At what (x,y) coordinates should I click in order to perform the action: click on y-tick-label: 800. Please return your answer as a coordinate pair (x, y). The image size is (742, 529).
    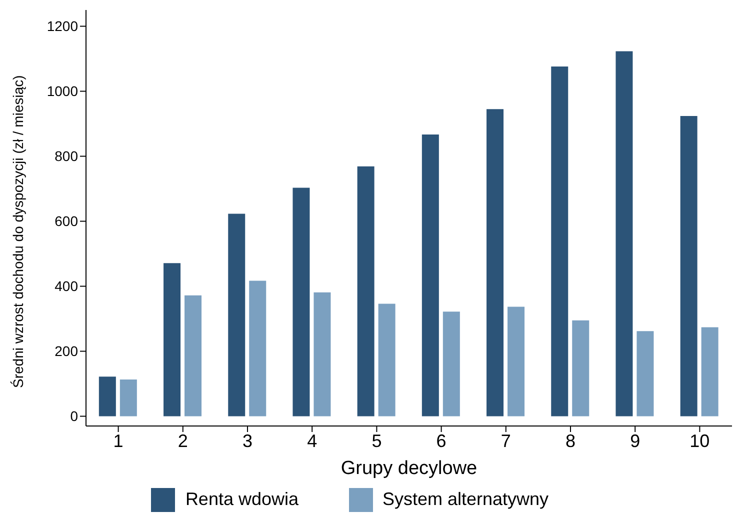
    Looking at the image, I should click on (66, 156).